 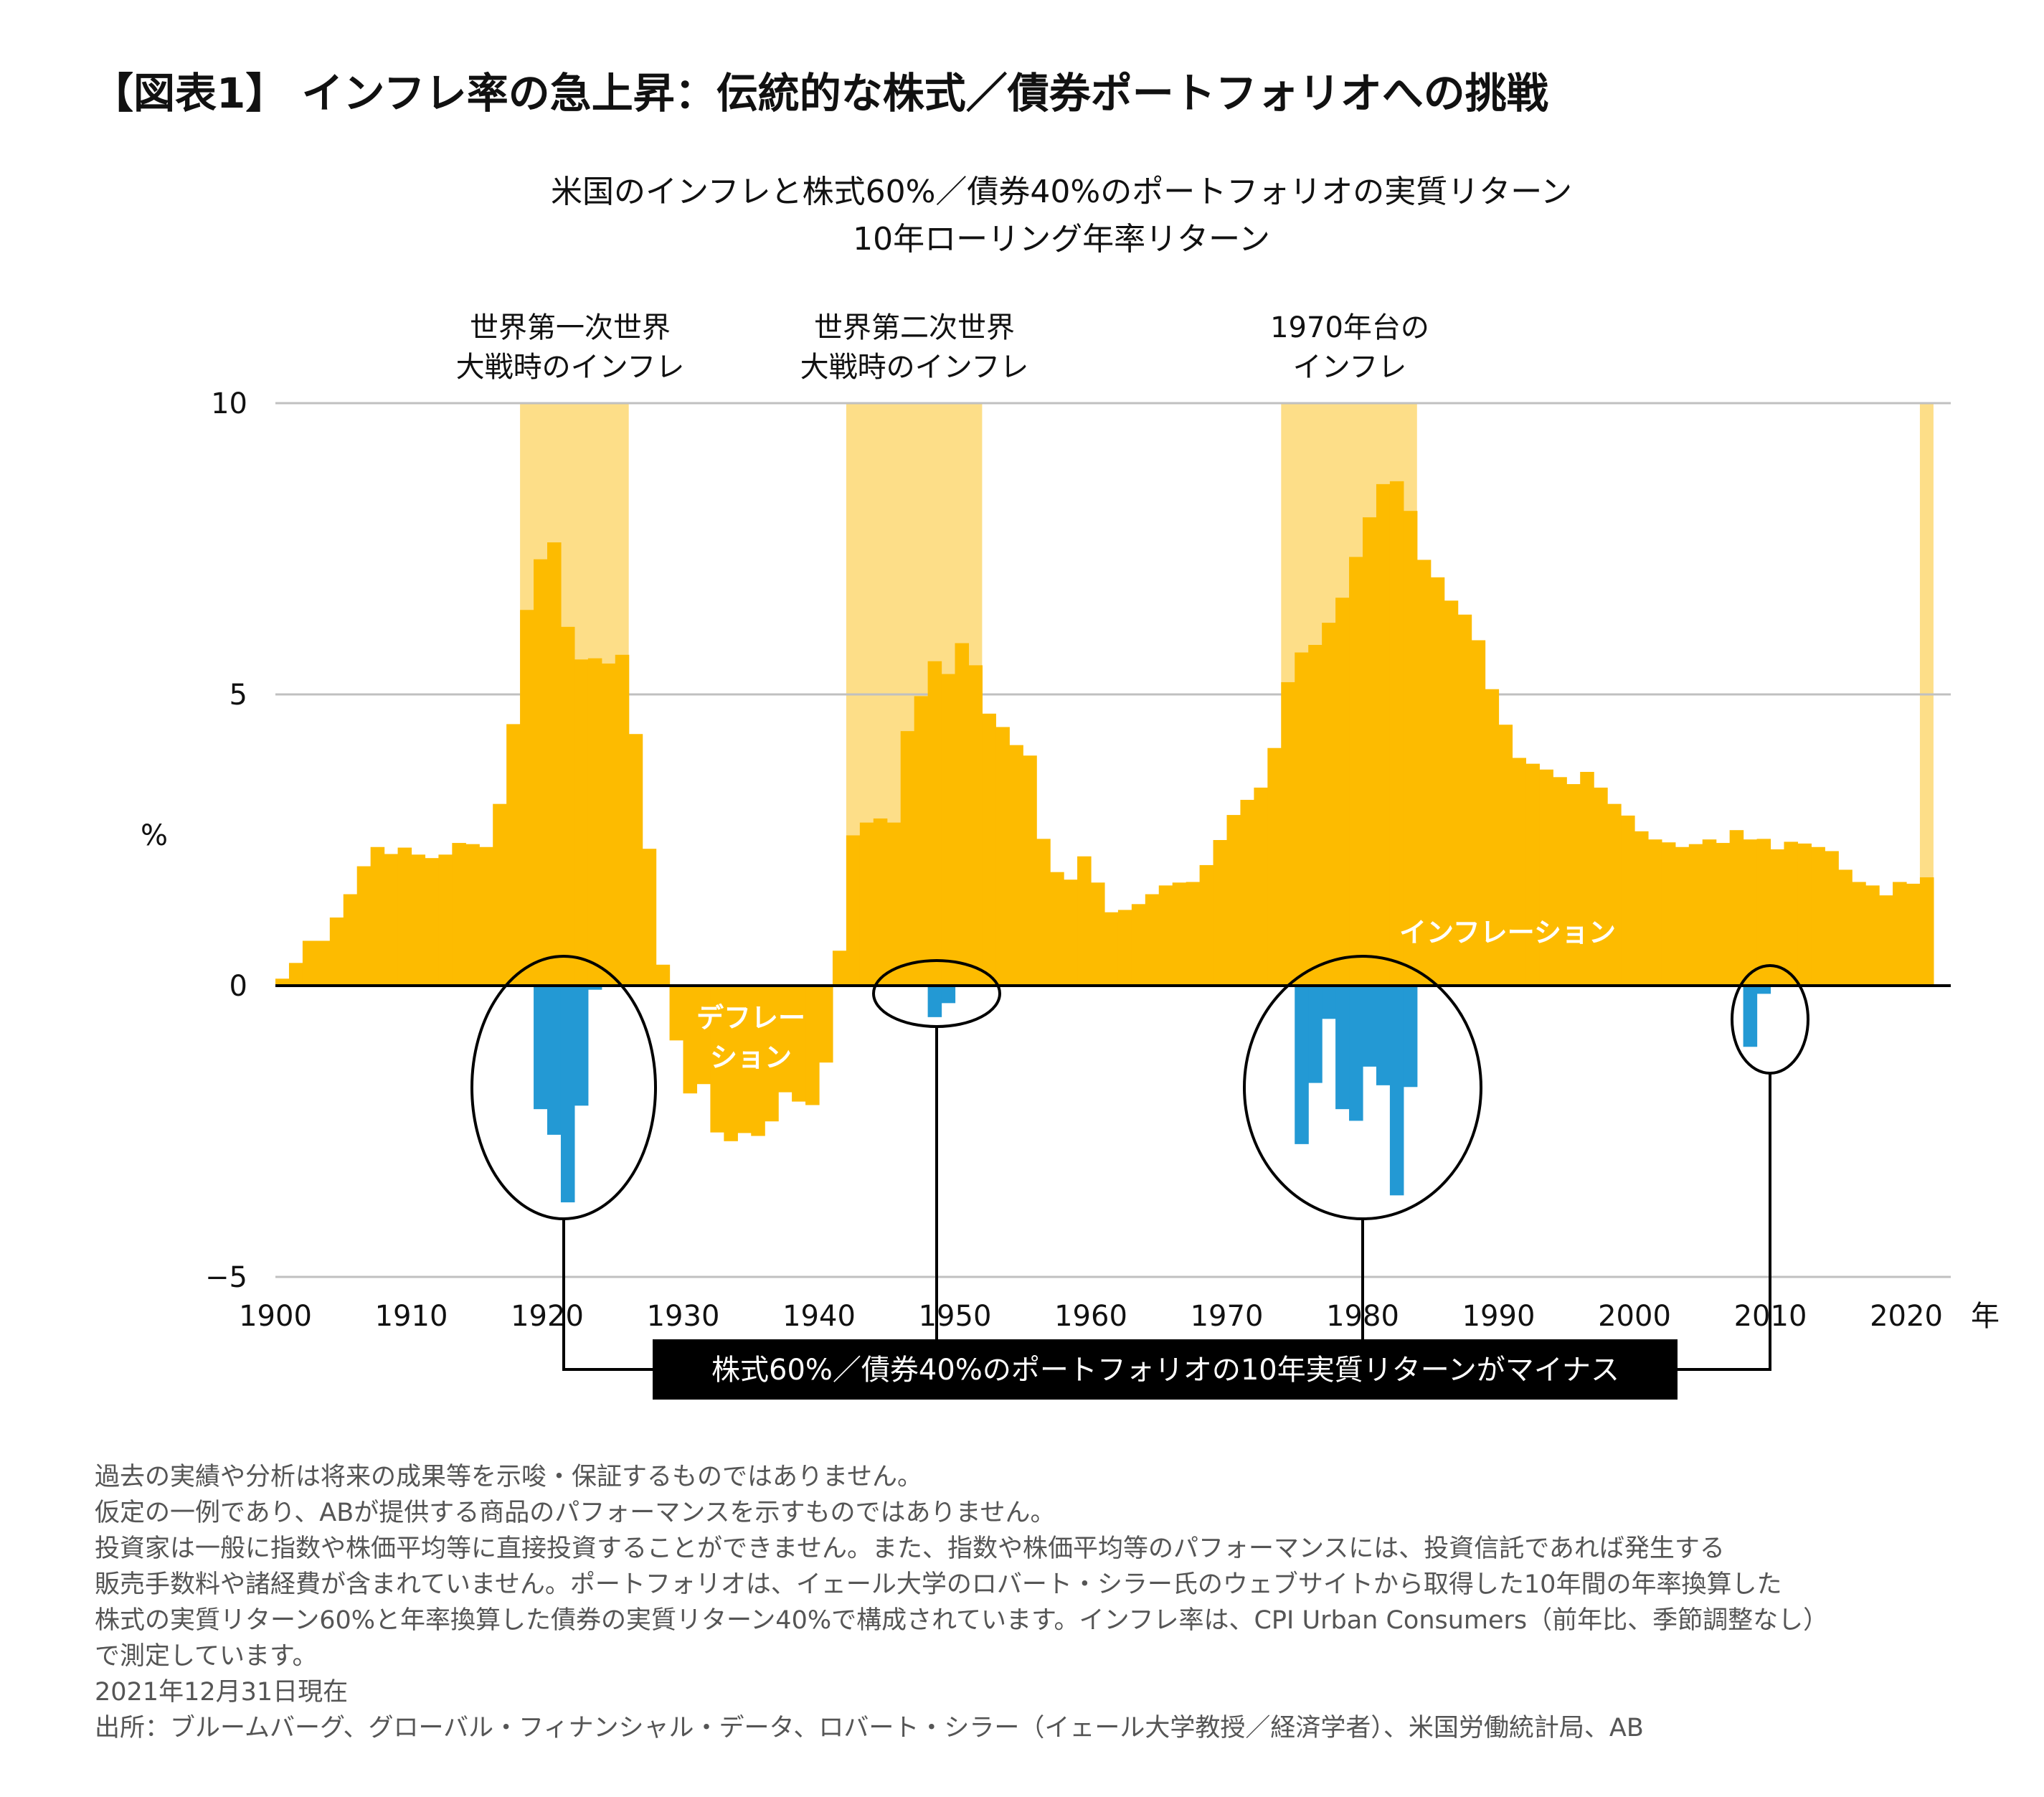 I want to click on inflation-bar-2012, so click(x=1804, y=914).